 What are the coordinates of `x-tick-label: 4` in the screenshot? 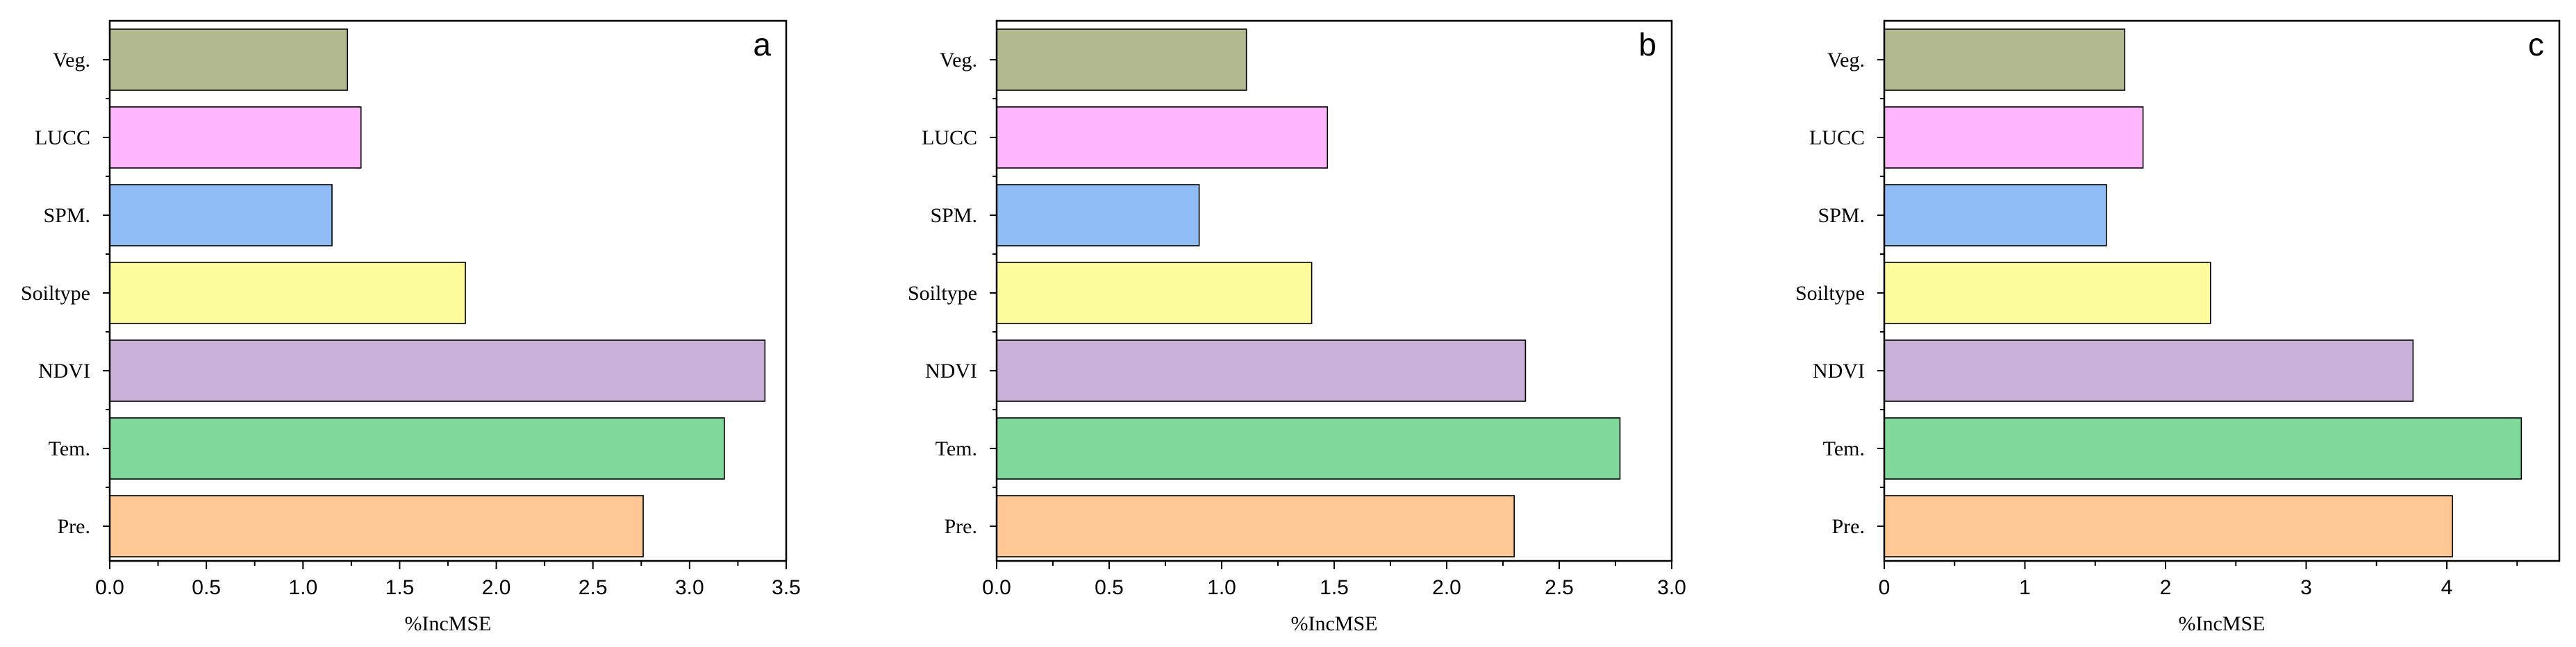 It's located at (2447, 587).